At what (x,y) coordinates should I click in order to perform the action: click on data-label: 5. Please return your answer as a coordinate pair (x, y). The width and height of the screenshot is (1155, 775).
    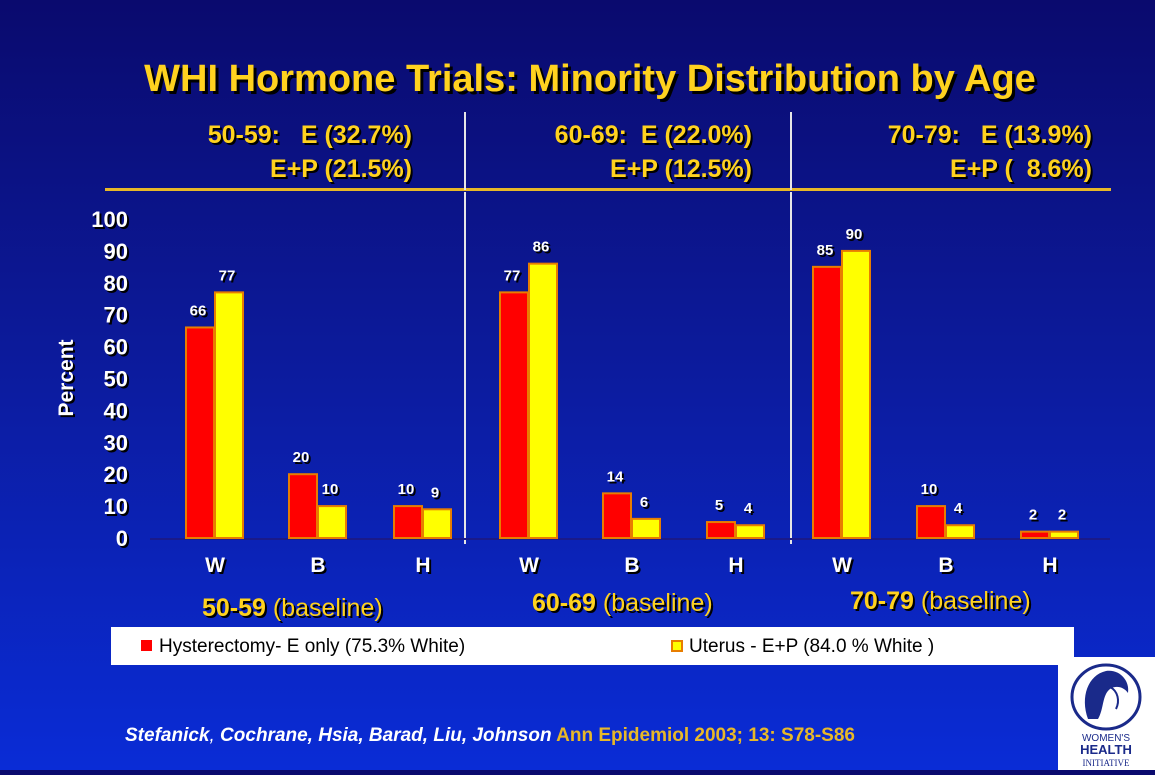
    Looking at the image, I should click on (719, 505).